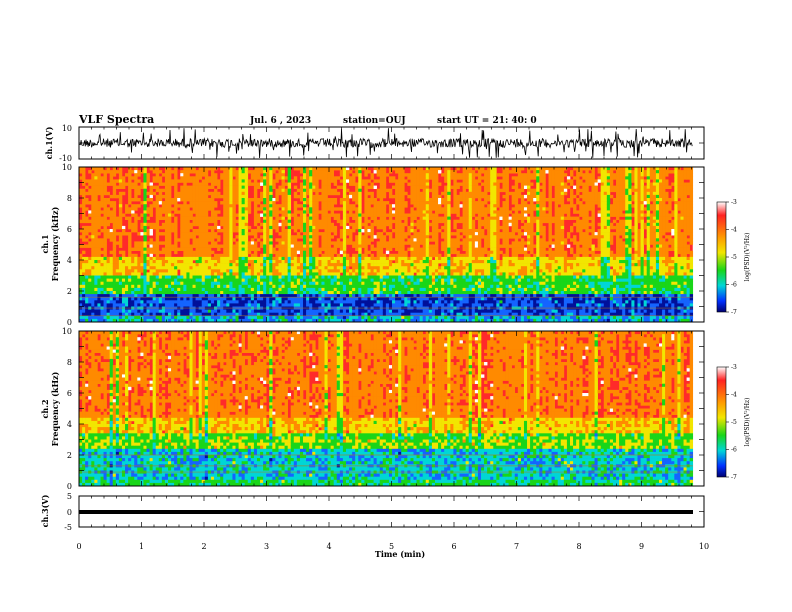 This screenshot has height=612, width=792. I want to click on ch1-ytick-10: 10, so click(67, 167).